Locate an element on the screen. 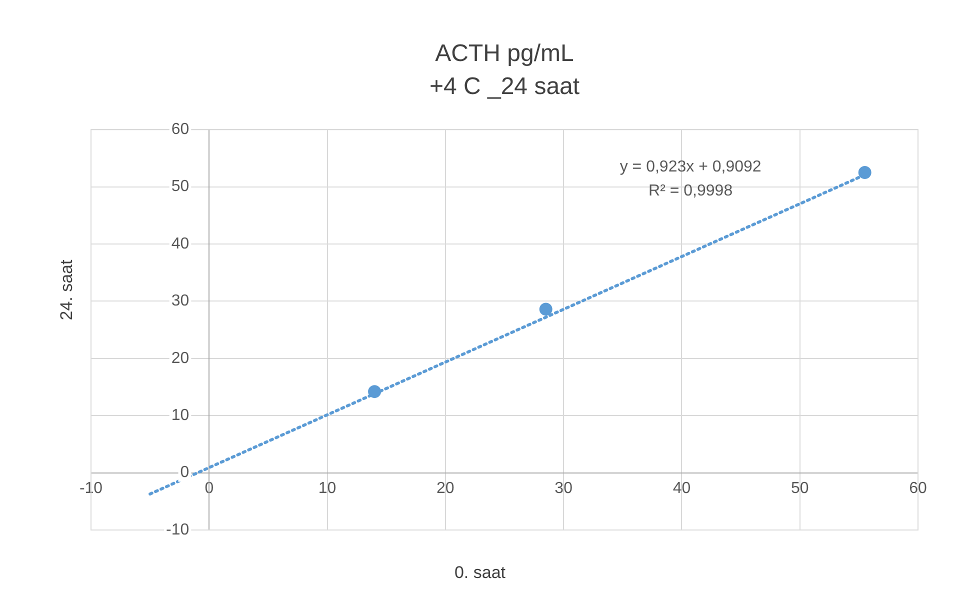 Image resolution: width=960 pixels, height=605 pixels. y-tick-label: 60 is located at coordinates (180, 129).